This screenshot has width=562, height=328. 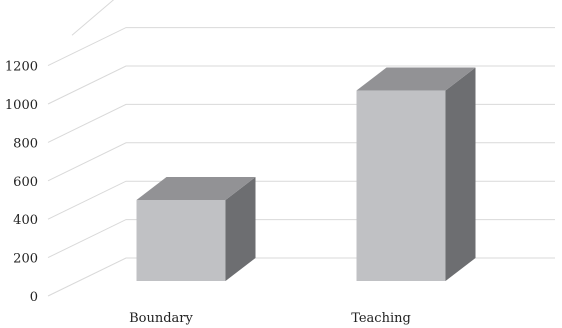 I want to click on x-category-label: Boundary, so click(x=161, y=318).